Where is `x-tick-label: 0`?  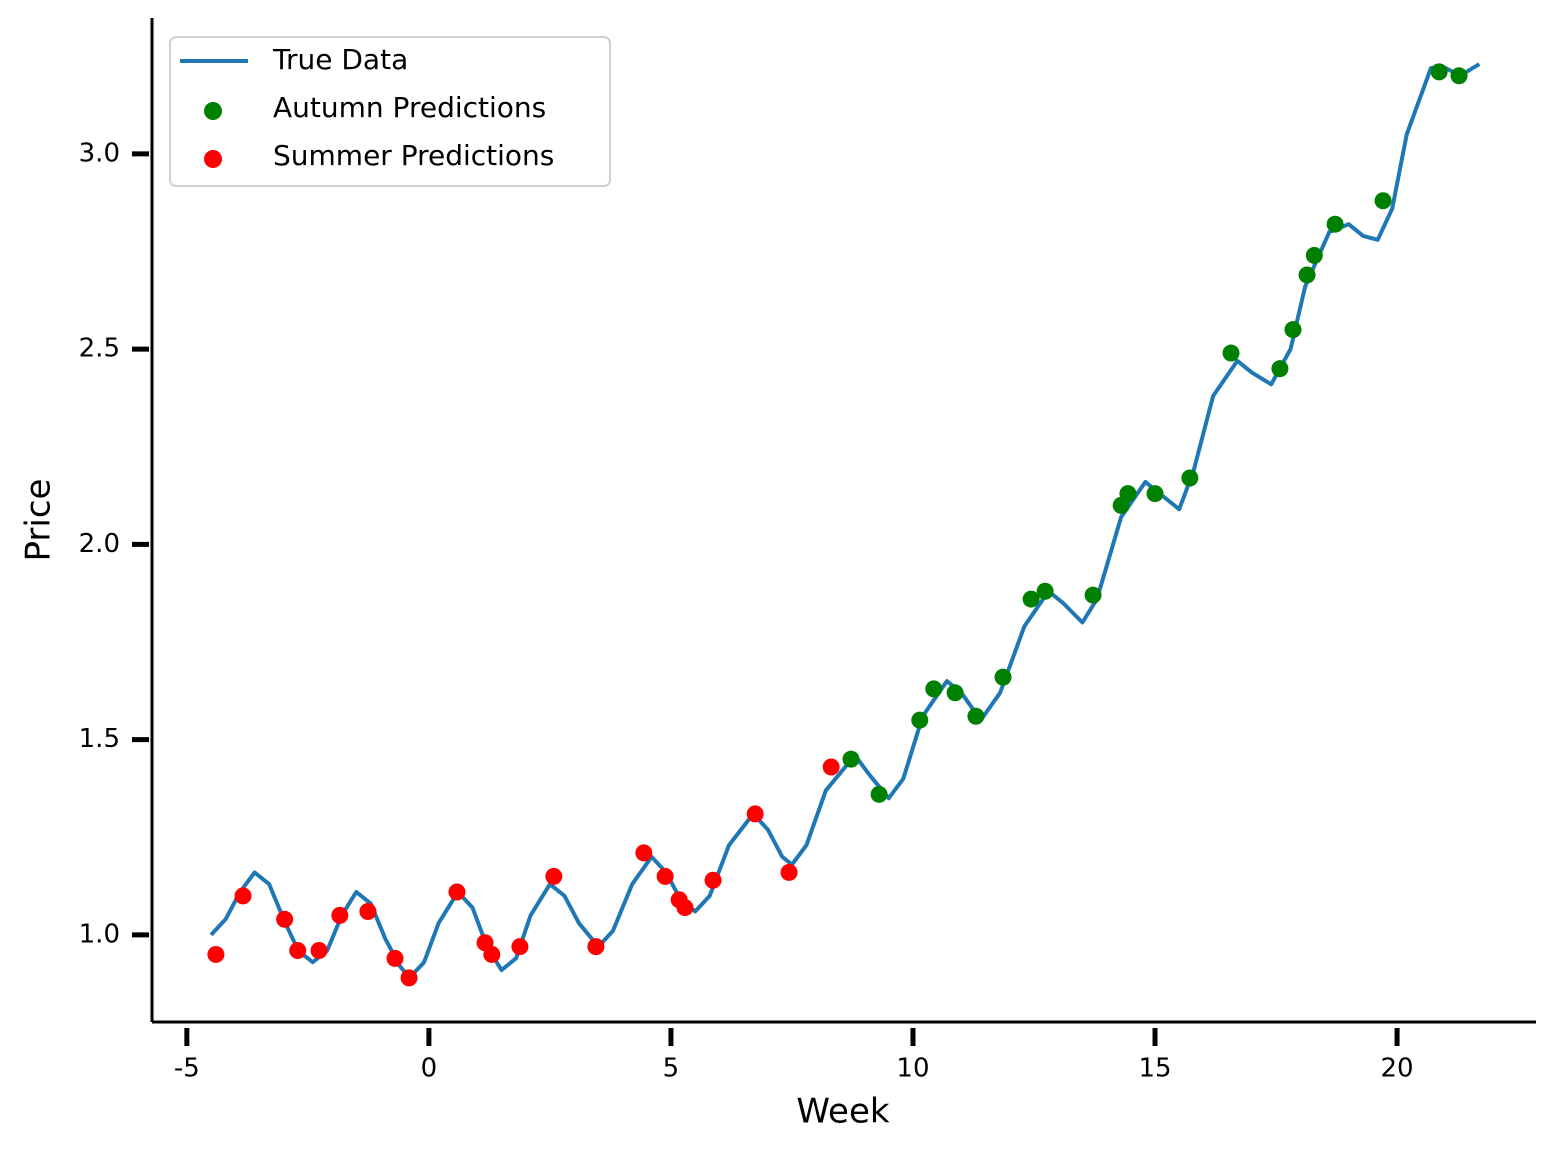
x-tick-label: 0 is located at coordinates (429, 1069).